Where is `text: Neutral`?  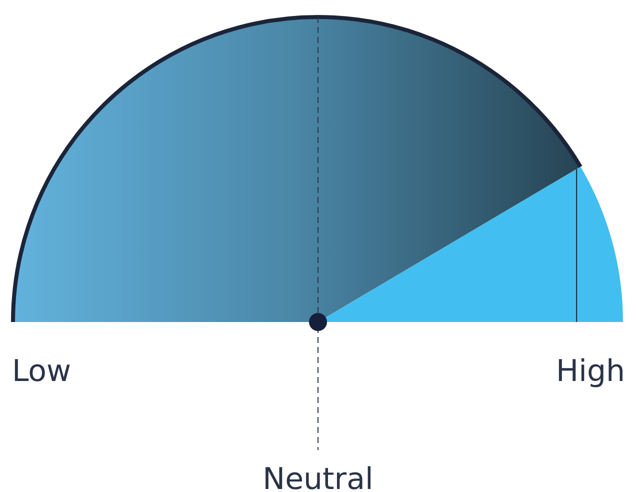
text: Neutral is located at coordinates (318, 477).